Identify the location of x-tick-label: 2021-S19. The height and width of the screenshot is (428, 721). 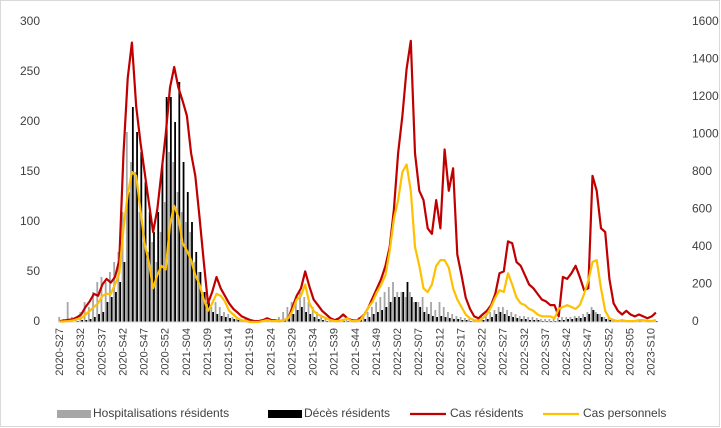
(250, 352).